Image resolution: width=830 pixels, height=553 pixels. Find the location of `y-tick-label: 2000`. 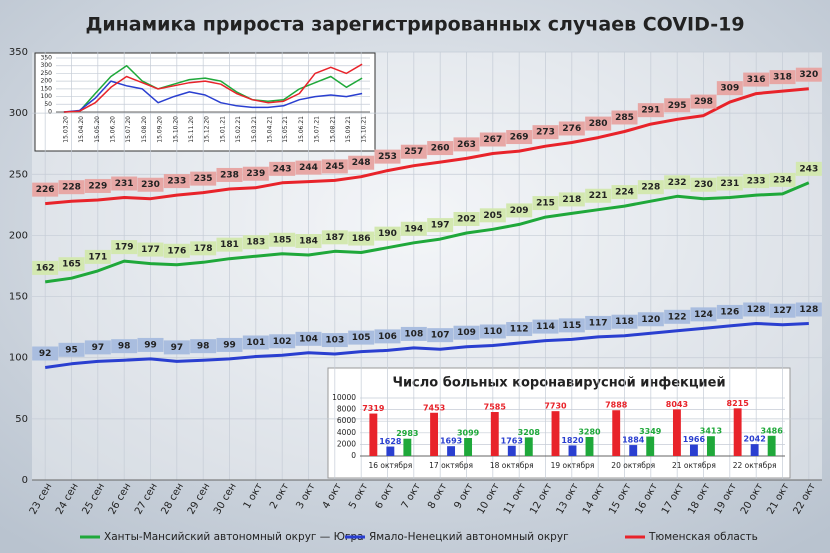

y-tick-label: 2000 is located at coordinates (346, 443).